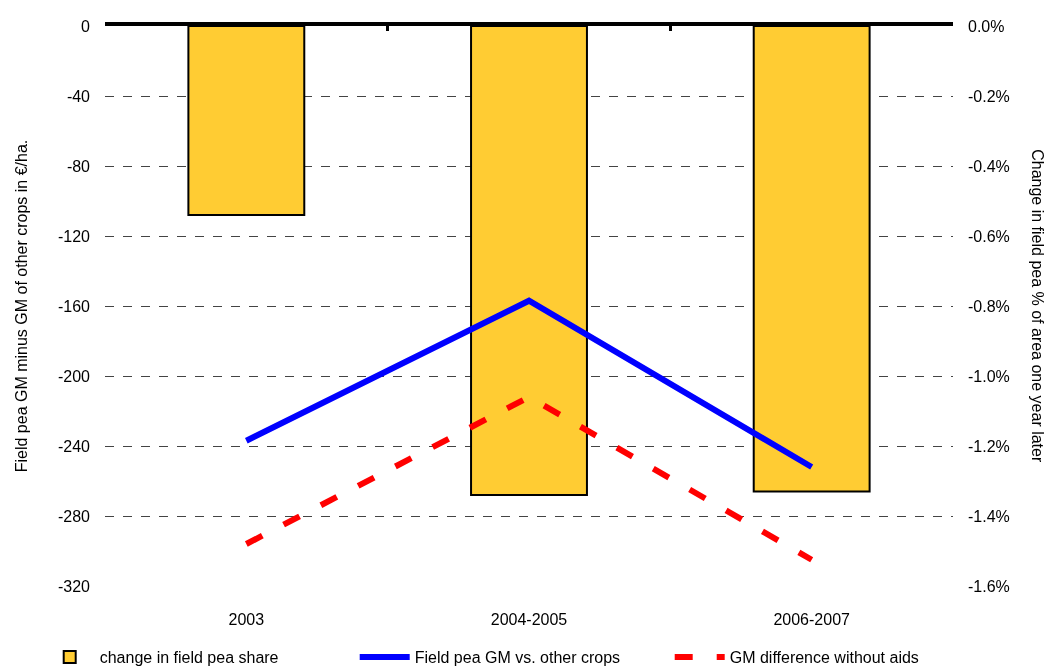 The image size is (1048, 669). I want to click on y-tick-label: -120, so click(74, 236).